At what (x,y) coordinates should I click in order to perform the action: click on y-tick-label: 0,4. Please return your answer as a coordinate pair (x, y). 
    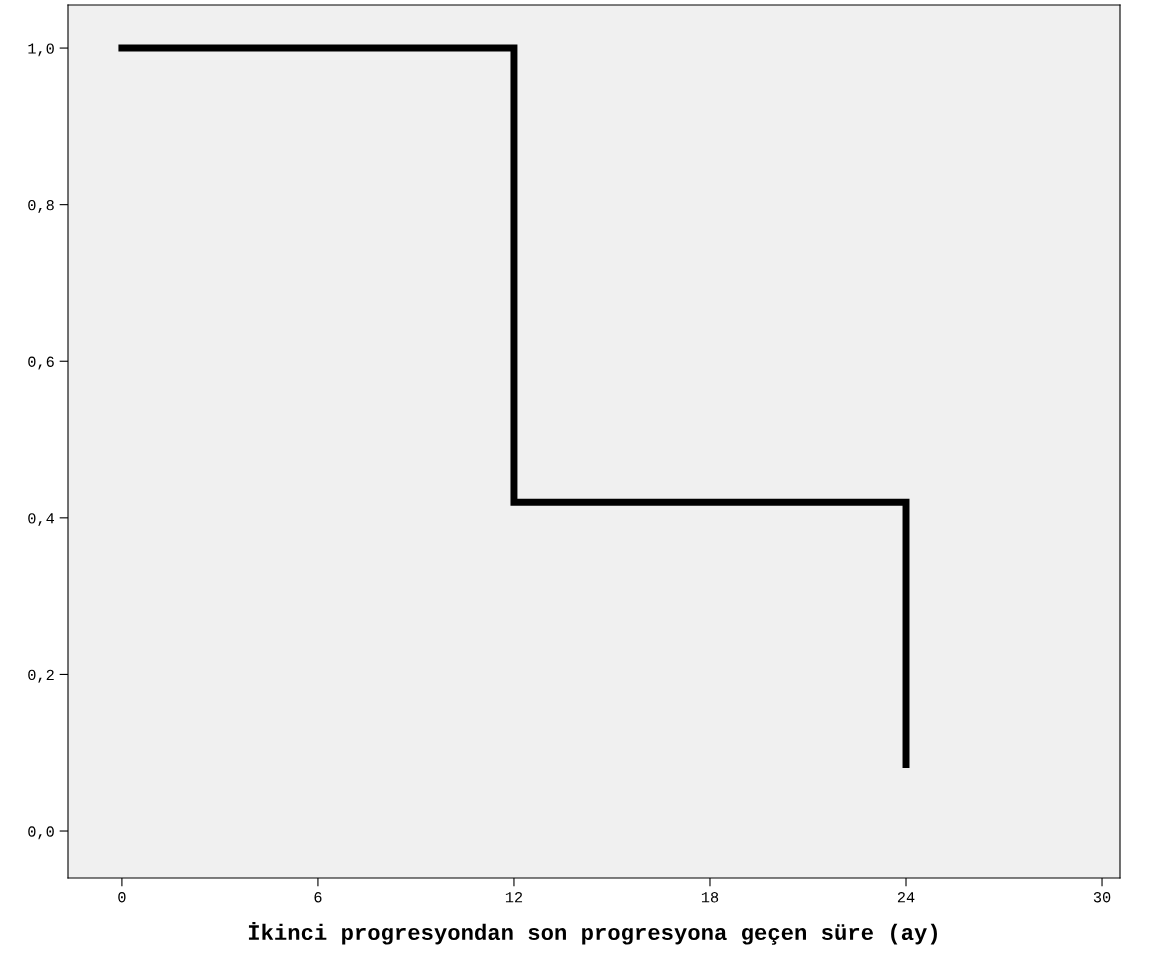
    Looking at the image, I should click on (41, 520).